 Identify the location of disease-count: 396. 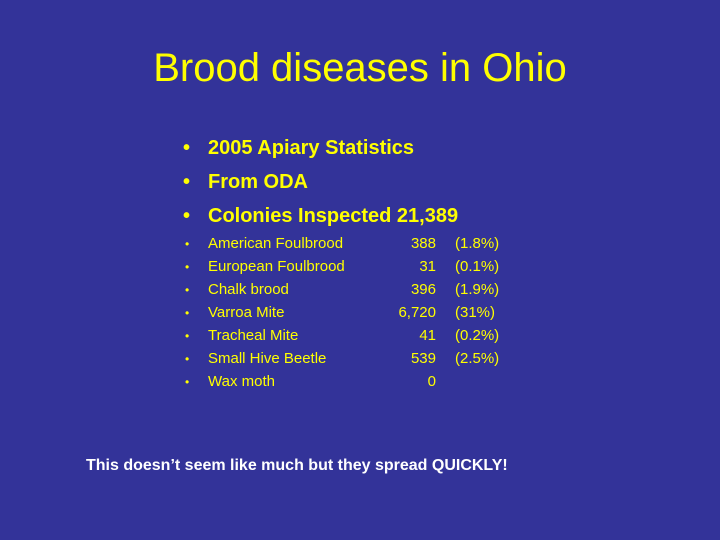
(423, 289).